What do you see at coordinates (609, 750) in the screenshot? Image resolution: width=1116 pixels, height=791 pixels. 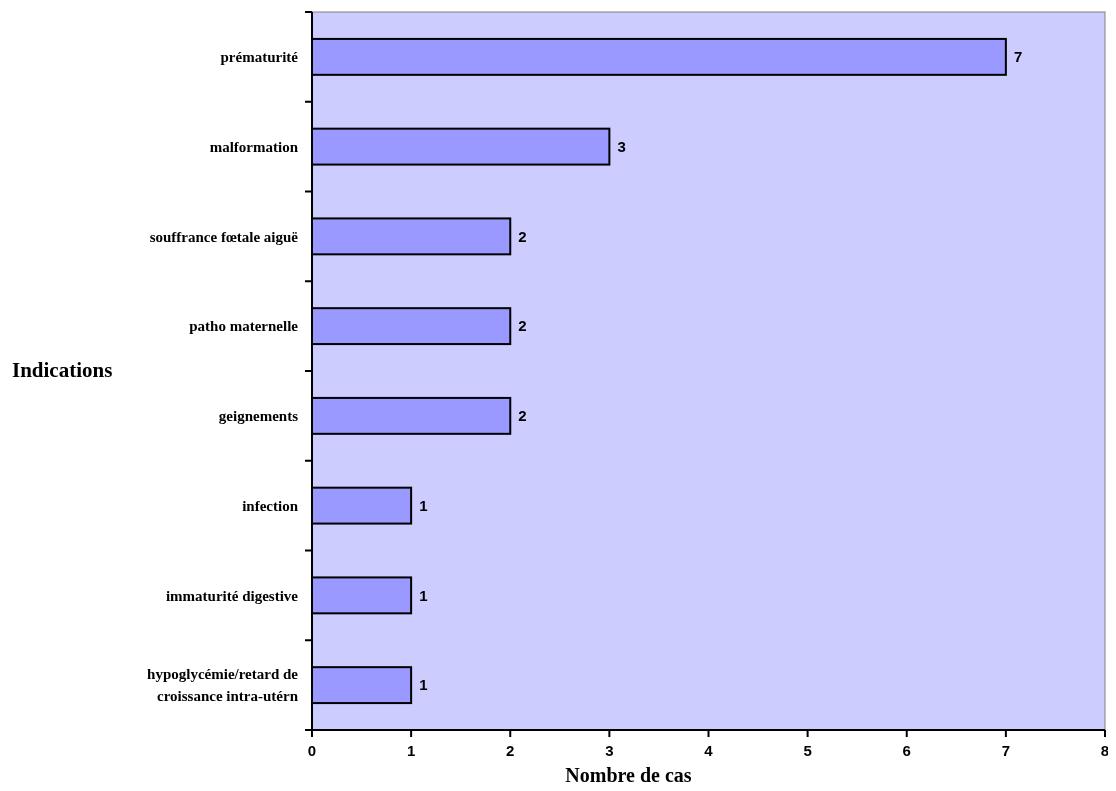 I see `x-tick-label: 3` at bounding box center [609, 750].